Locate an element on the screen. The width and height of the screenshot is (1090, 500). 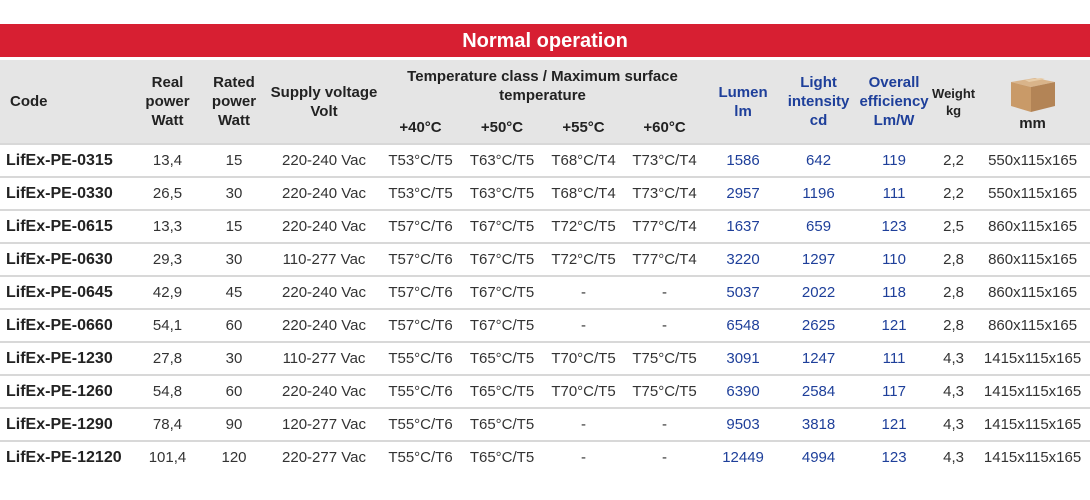
header-text: Code is located at coordinates (29, 101).